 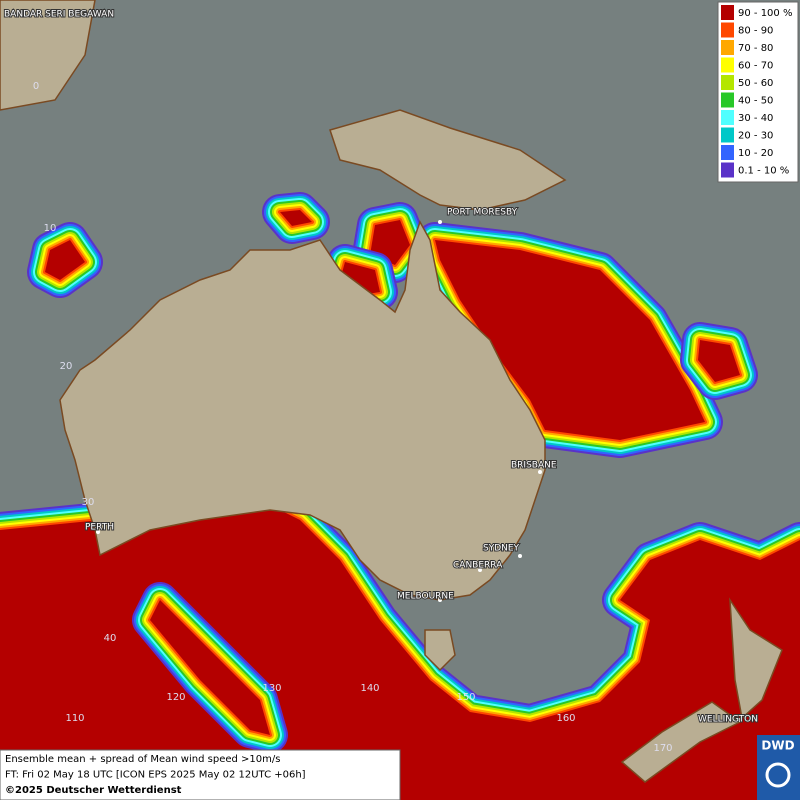 I want to click on city-label: BRISBANE, so click(x=534, y=466).